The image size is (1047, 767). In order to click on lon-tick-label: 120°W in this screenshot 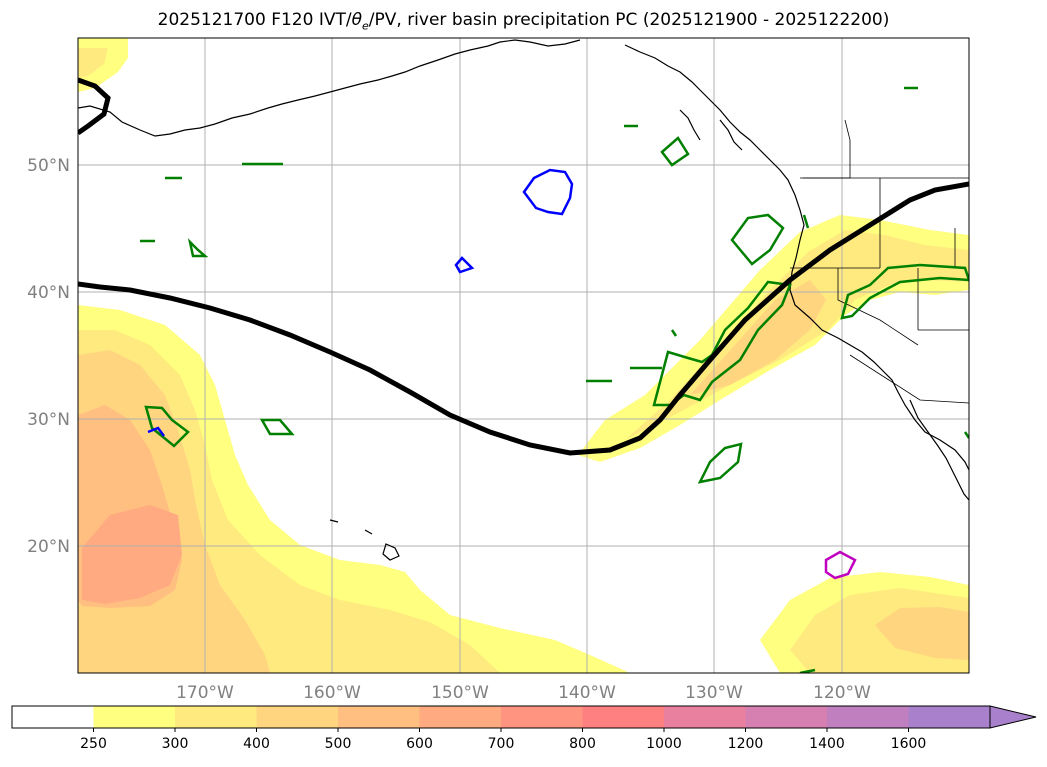, I will do `click(842, 693)`.